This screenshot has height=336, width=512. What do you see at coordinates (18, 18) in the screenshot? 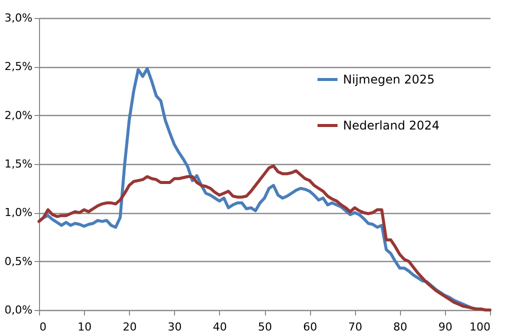
I see `y-tick-label: 3,0%` at bounding box center [18, 18].